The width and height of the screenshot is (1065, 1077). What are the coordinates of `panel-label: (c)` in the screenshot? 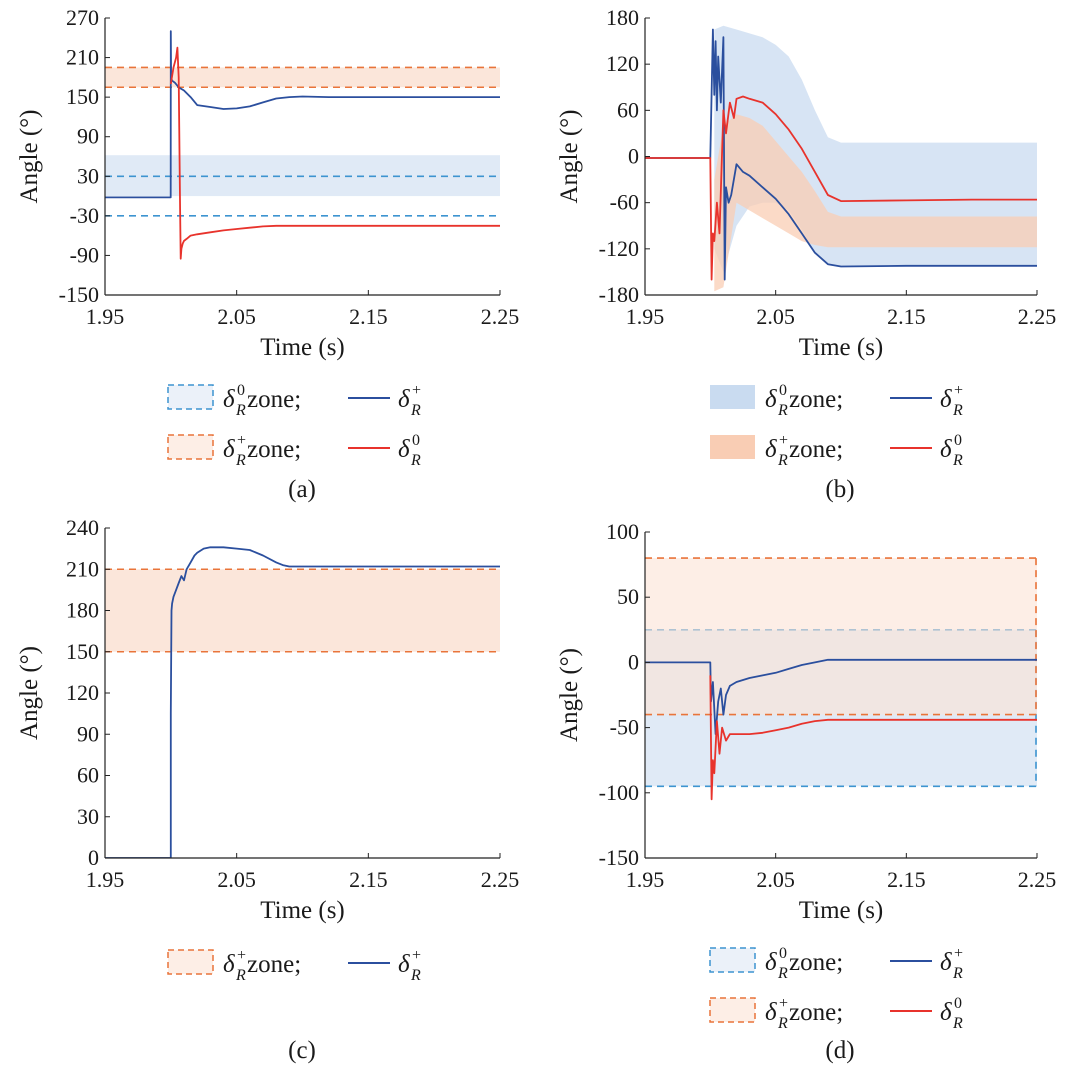 It's located at (302, 1050).